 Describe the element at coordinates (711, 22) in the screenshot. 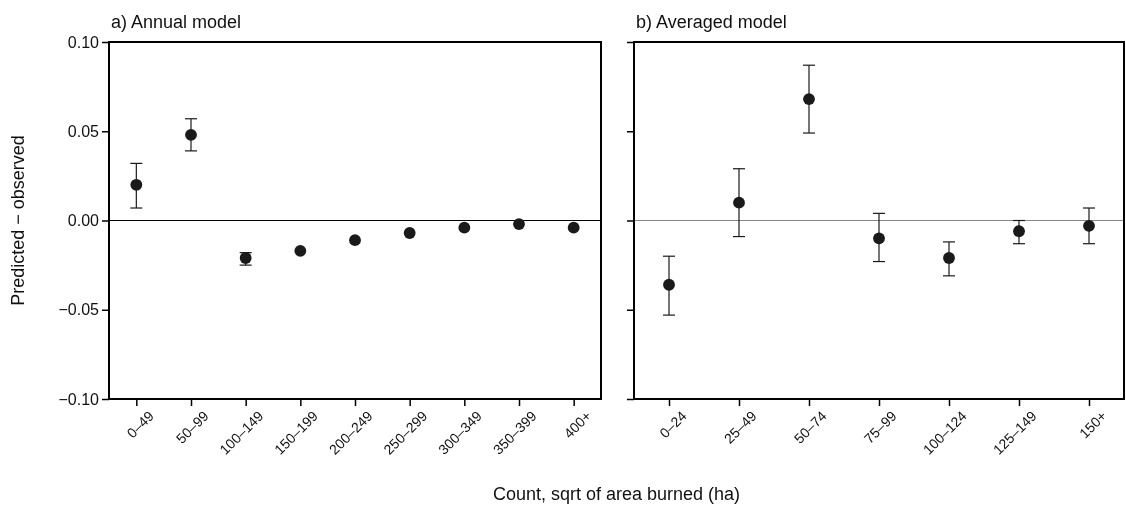

I see `chart-title: b) Averaged model` at that location.